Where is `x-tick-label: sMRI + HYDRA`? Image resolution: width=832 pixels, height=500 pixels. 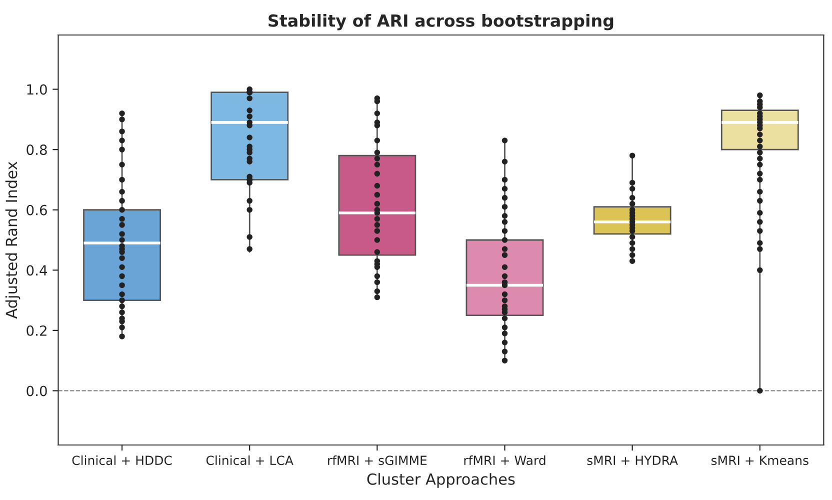 x-tick-label: sMRI + HYDRA is located at coordinates (632, 461).